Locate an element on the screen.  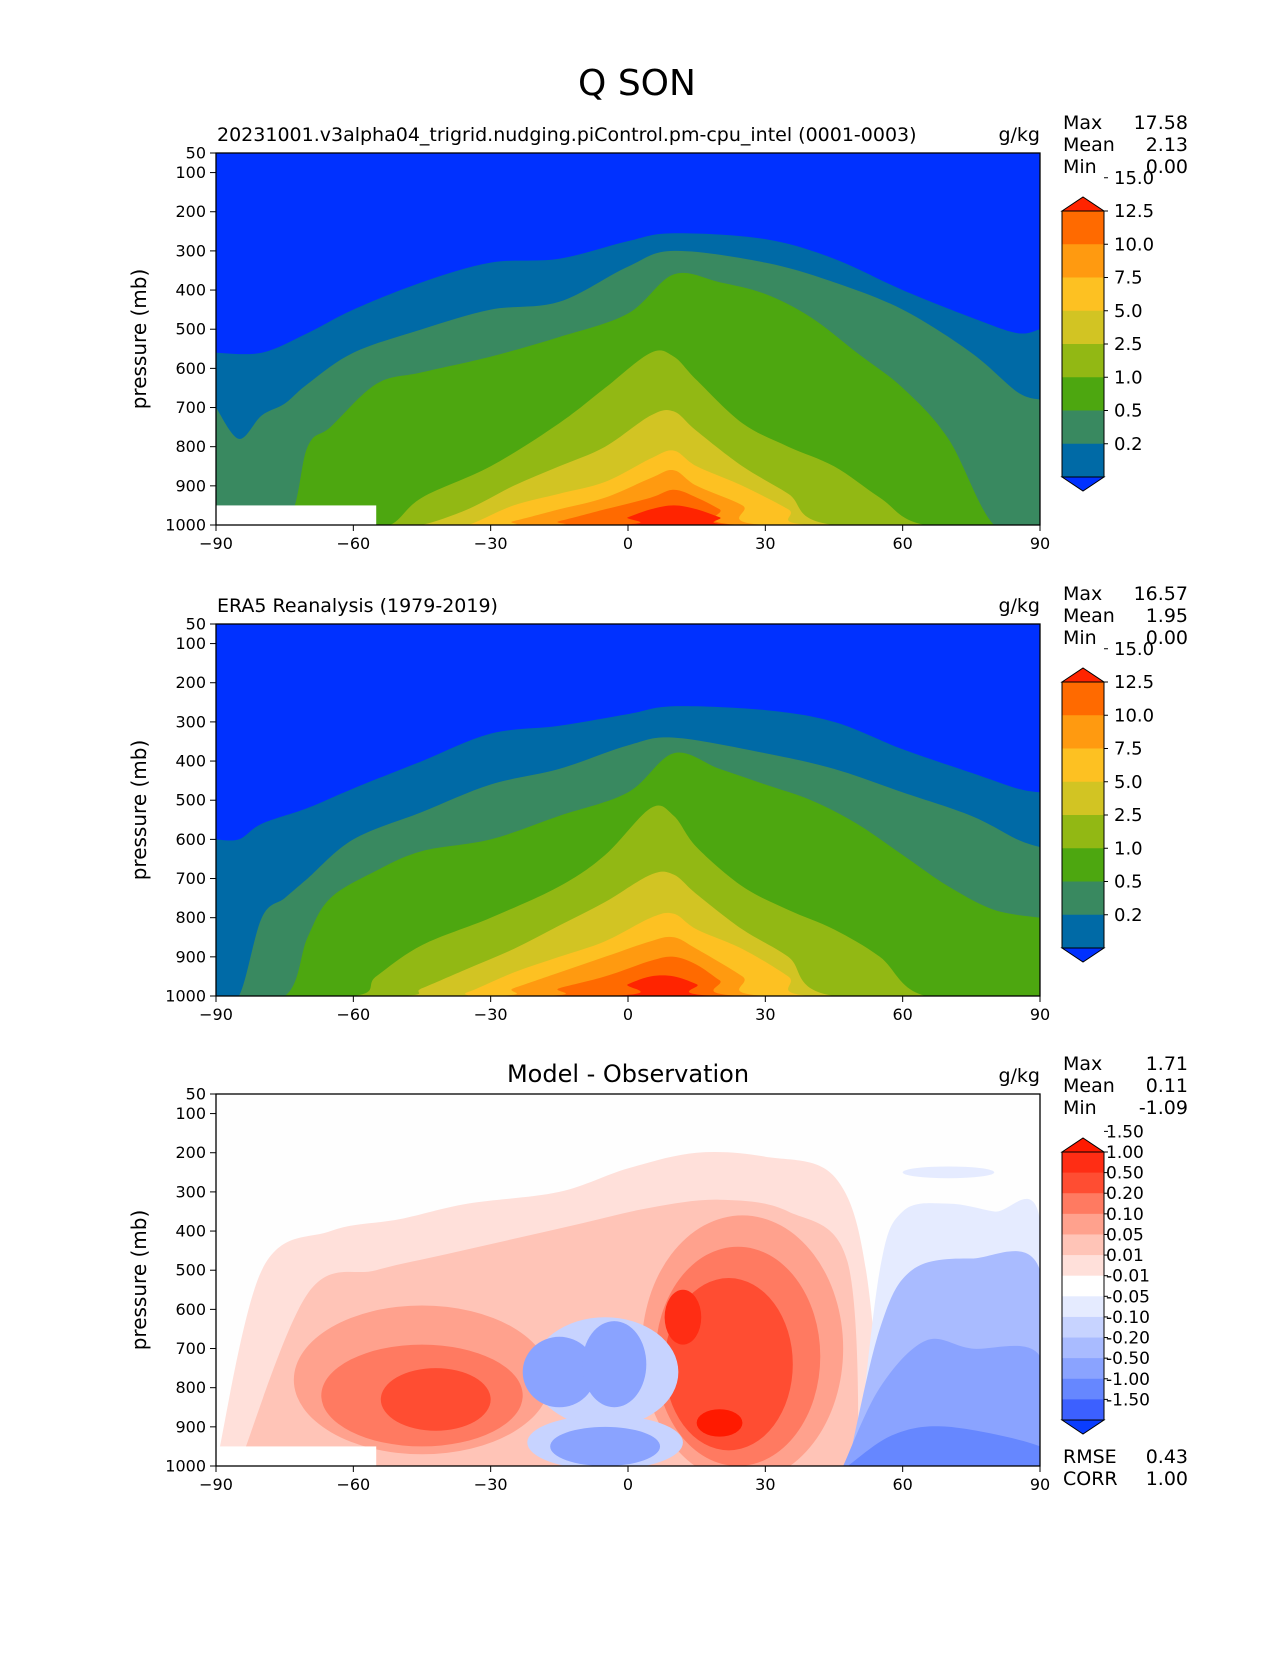
colorbar-tick-label: 1.00 is located at coordinates (1125, 1153).